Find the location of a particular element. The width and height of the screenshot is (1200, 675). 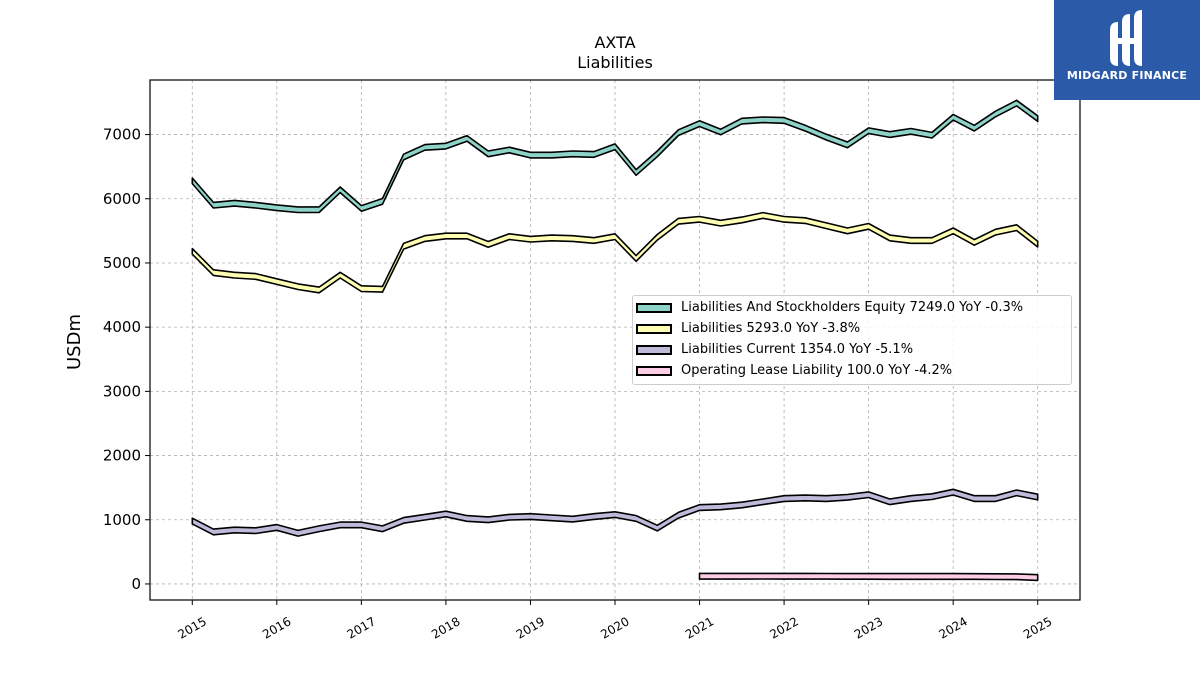

y-axis-label: USDm is located at coordinates (74, 342).